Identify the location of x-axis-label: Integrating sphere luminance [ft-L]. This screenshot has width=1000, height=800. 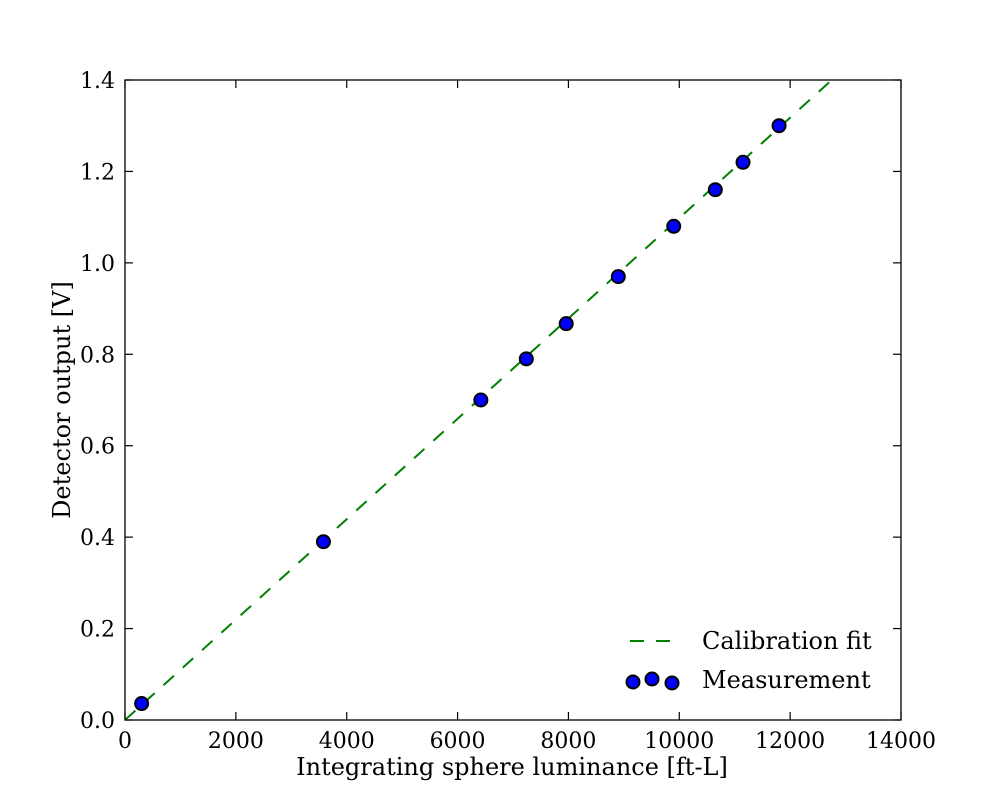
(512, 767).